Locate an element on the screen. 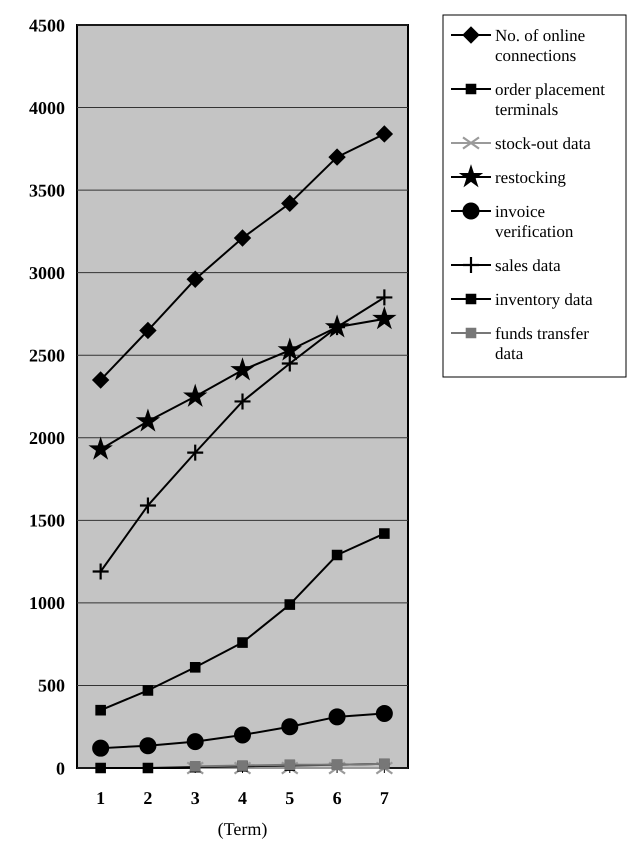  y-tick-label: 4500 is located at coordinates (47, 25).